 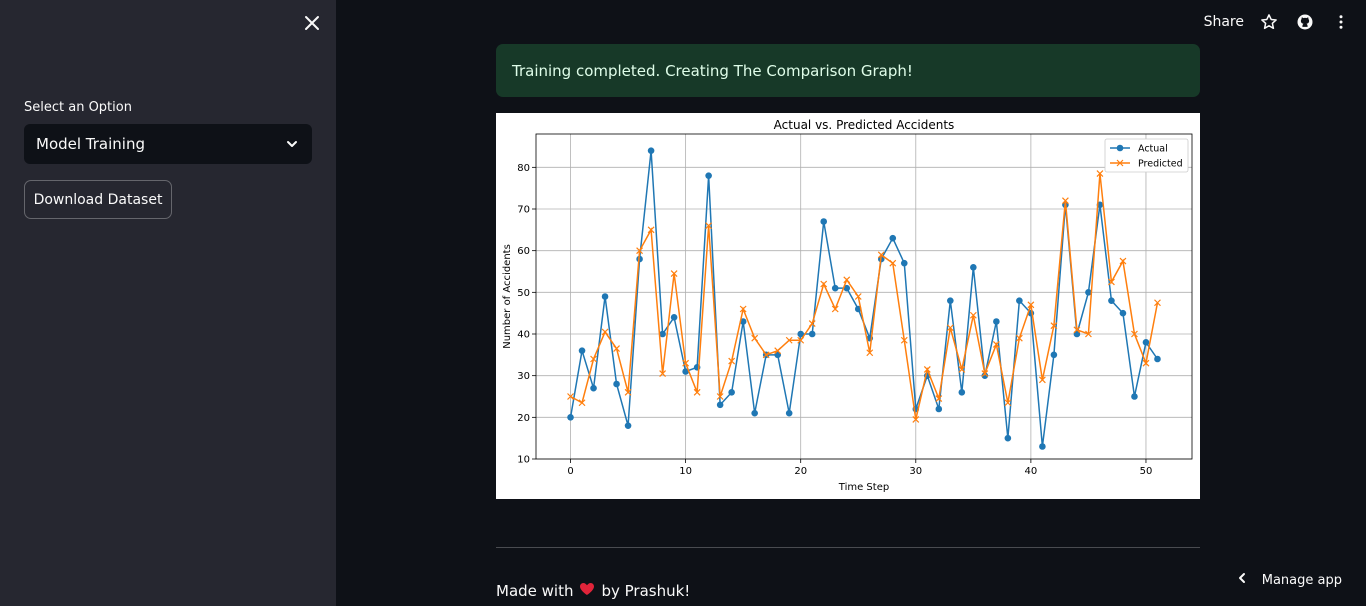 What do you see at coordinates (864, 125) in the screenshot?
I see `chart-title: Actual vs. Predicted Accidents` at bounding box center [864, 125].